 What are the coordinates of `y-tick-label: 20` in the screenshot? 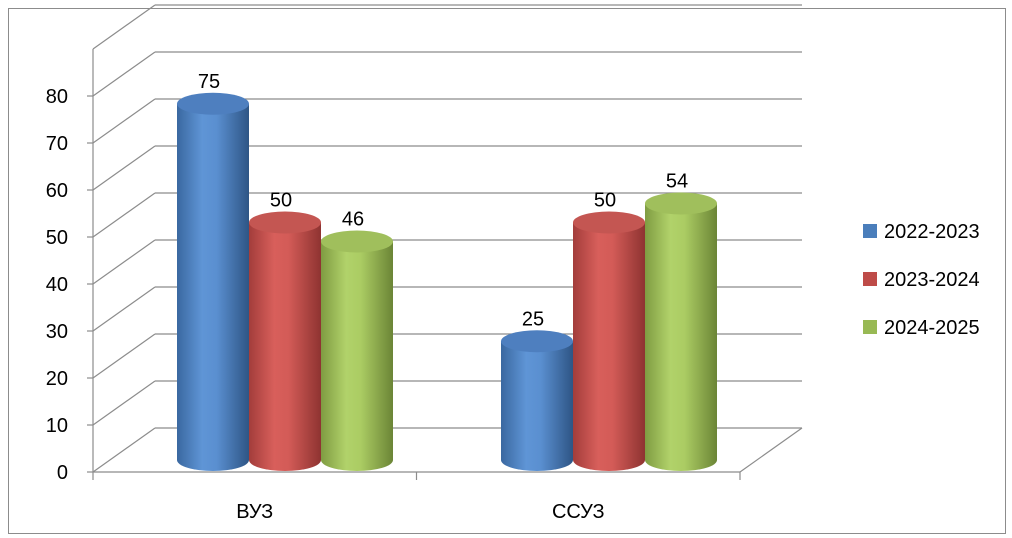 It's located at (57, 379).